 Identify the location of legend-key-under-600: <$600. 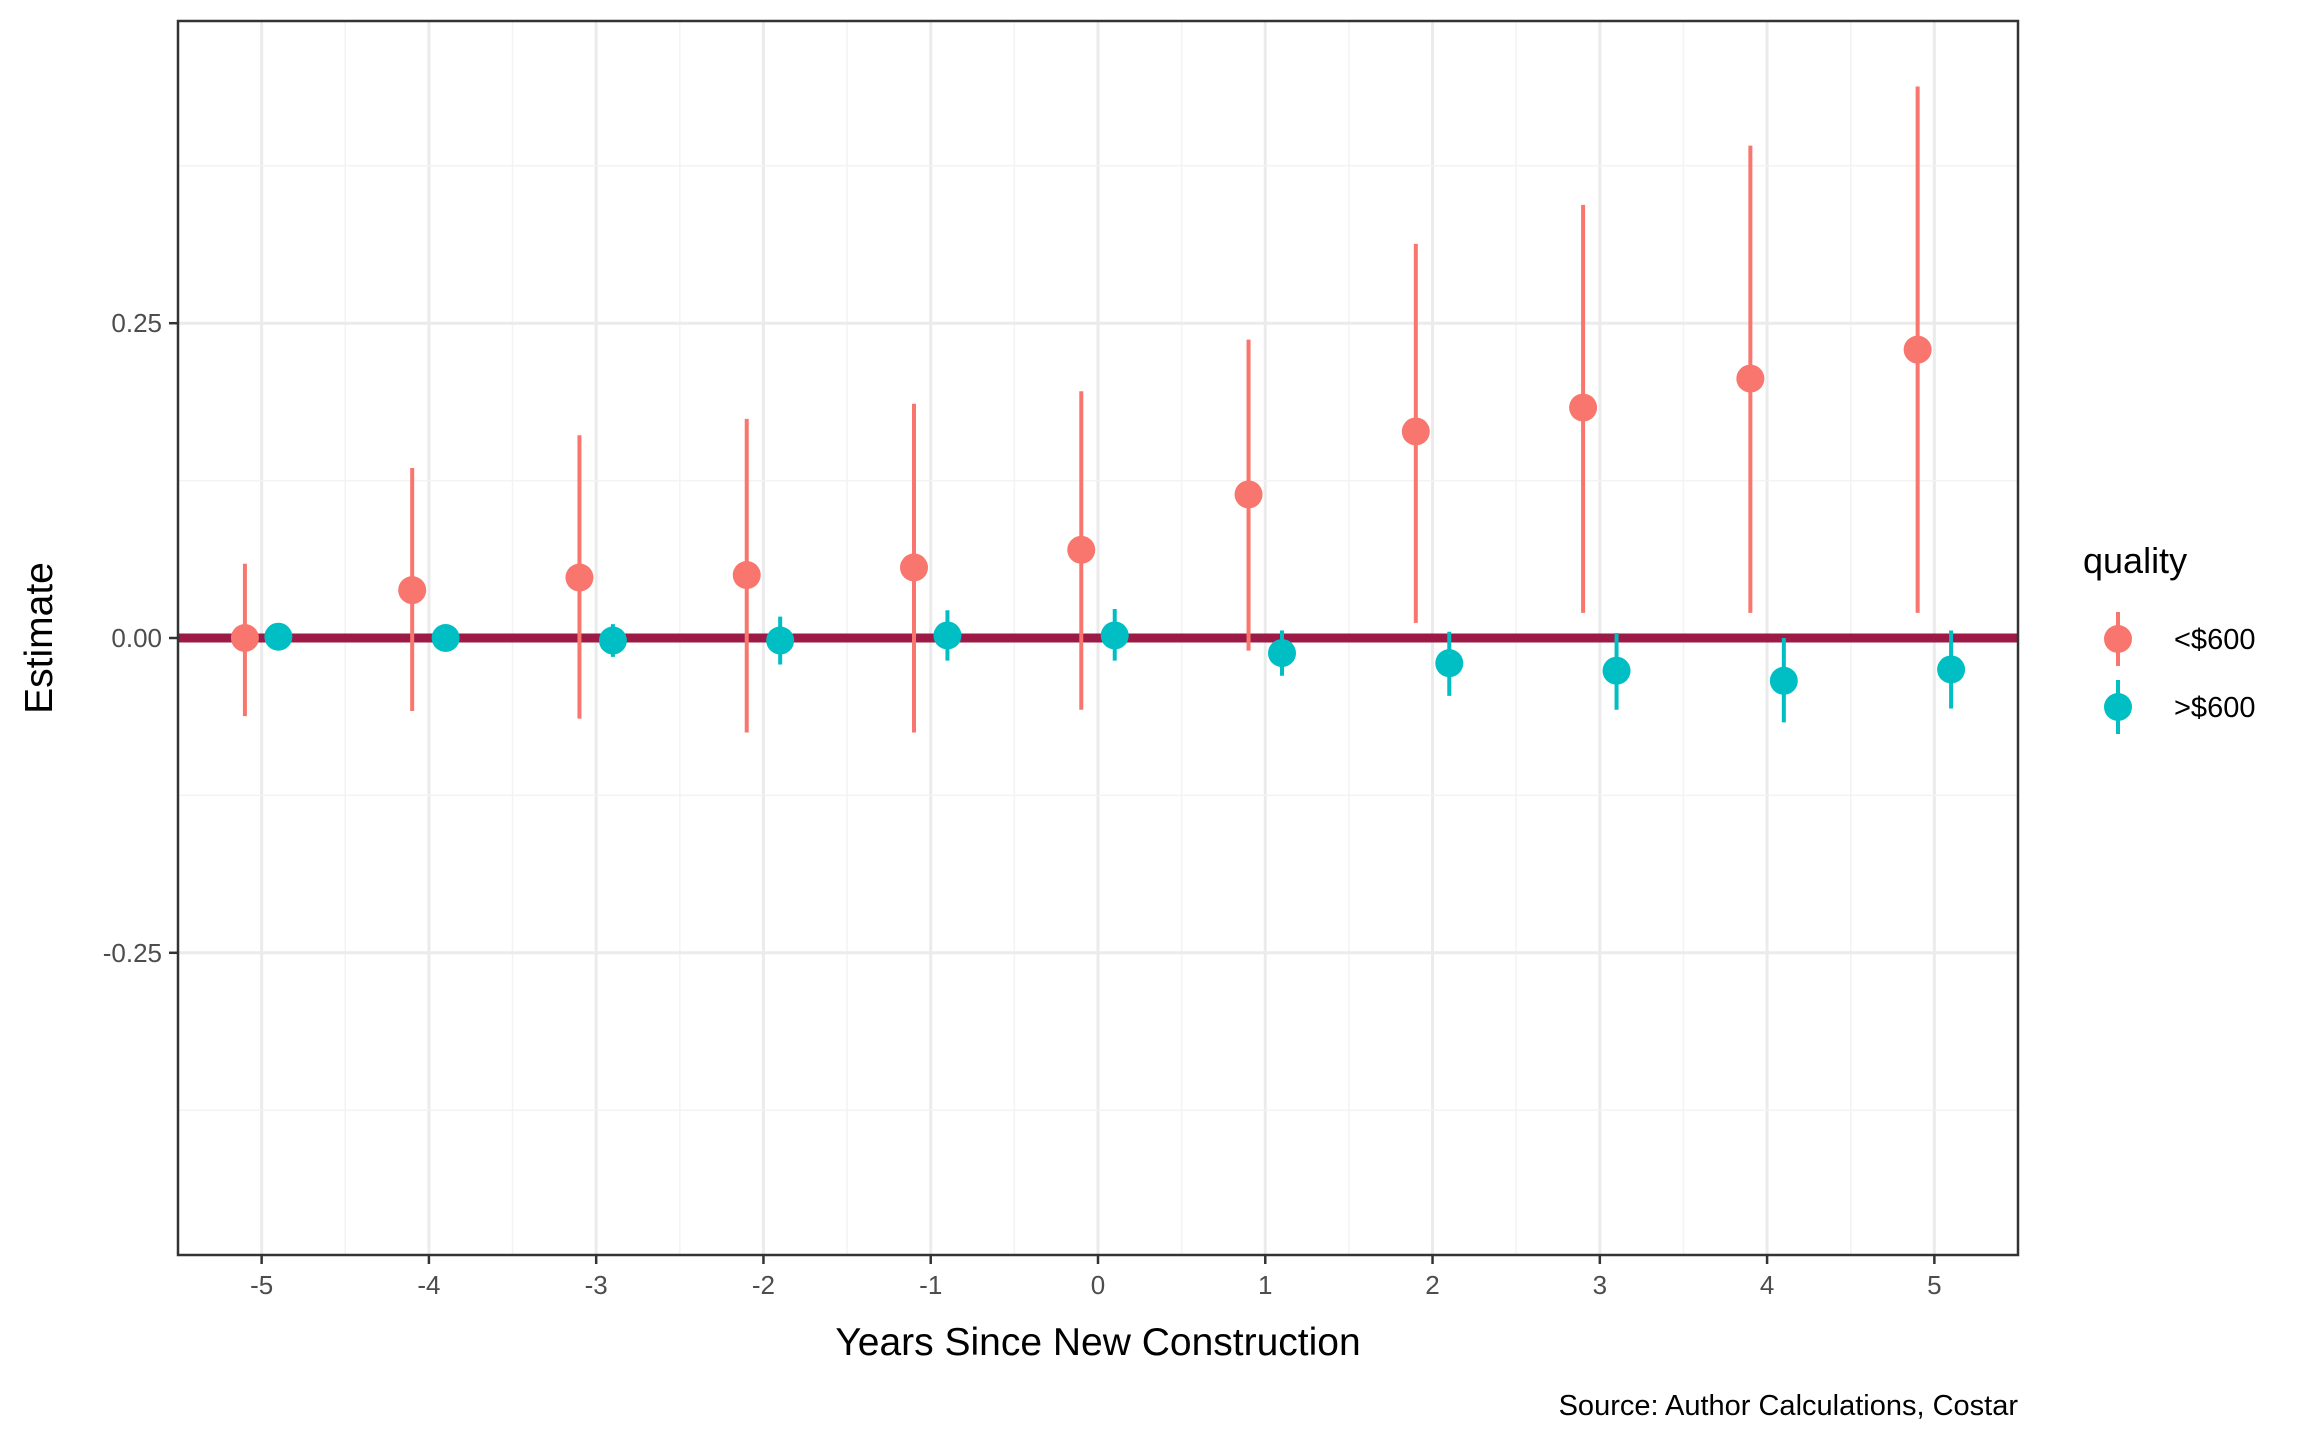
(2179, 639).